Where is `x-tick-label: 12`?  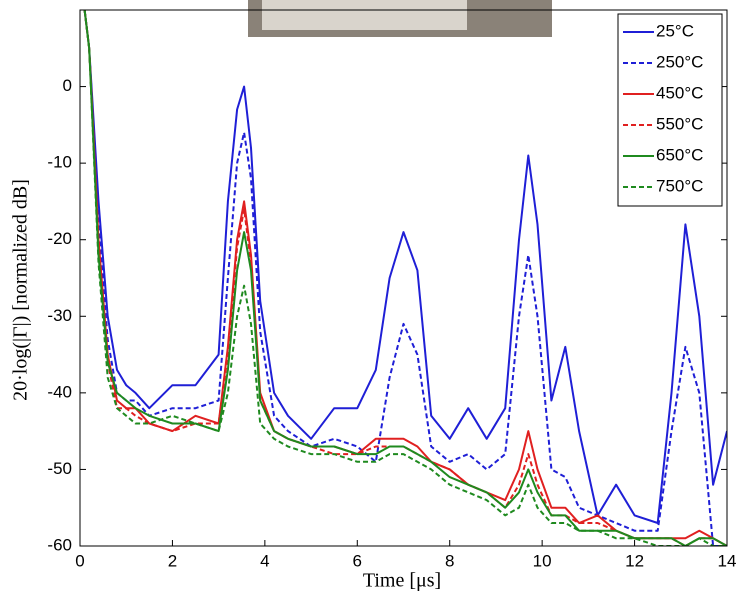
x-tick-label: 12 is located at coordinates (634, 560).